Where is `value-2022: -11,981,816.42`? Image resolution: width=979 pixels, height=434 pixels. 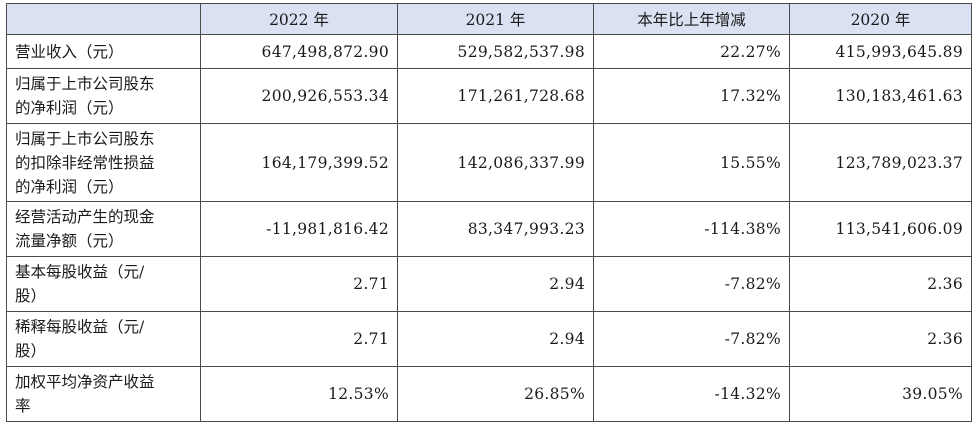
value-2022: -11,981,816.42 is located at coordinates (299, 229).